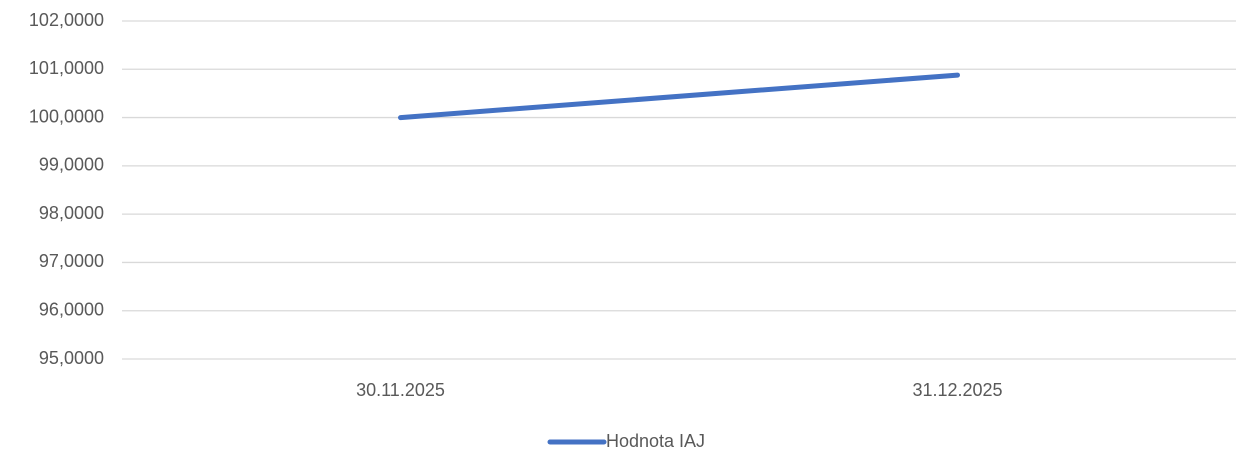 This screenshot has height=455, width=1236. I want to click on legend-label: Hodnota IAJ, so click(655, 441).